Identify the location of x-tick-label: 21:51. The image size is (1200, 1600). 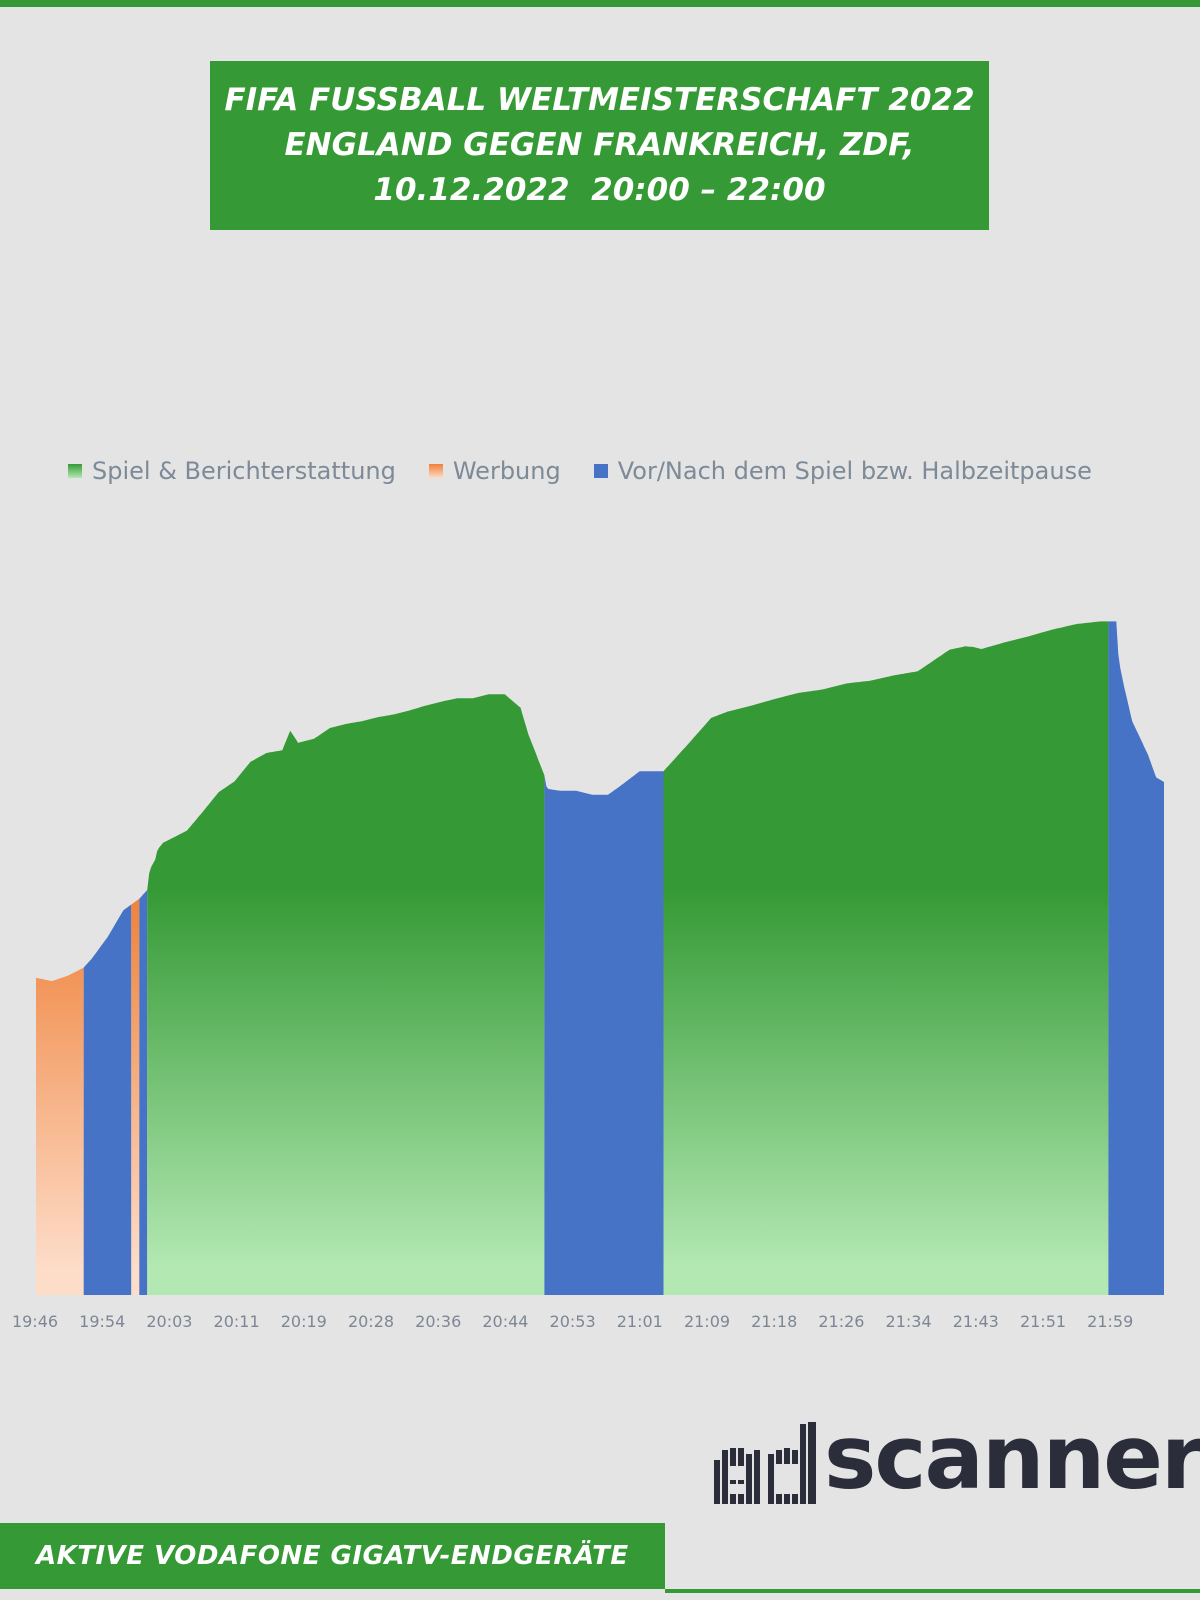
(1043, 1321).